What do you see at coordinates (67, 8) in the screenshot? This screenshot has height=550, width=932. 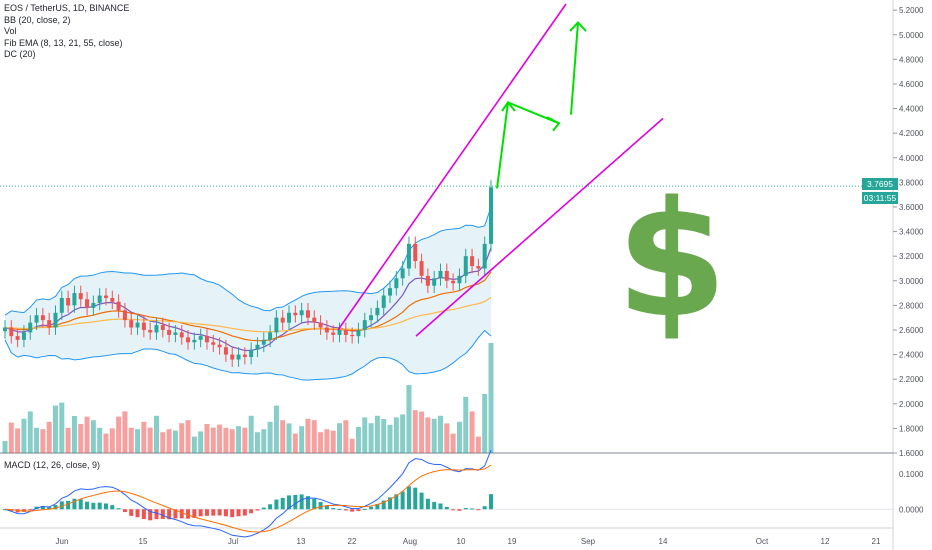 I see `legend-symbol: EOS / TetherUS, 1D, BINANCE` at bounding box center [67, 8].